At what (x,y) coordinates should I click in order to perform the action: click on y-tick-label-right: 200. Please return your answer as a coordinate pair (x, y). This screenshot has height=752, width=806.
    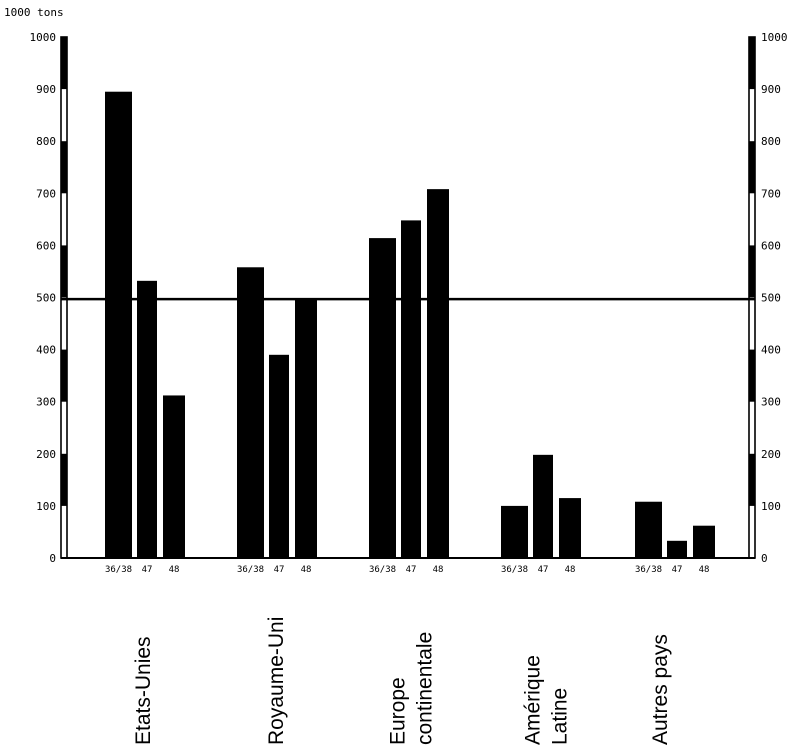
    Looking at the image, I should click on (771, 454).